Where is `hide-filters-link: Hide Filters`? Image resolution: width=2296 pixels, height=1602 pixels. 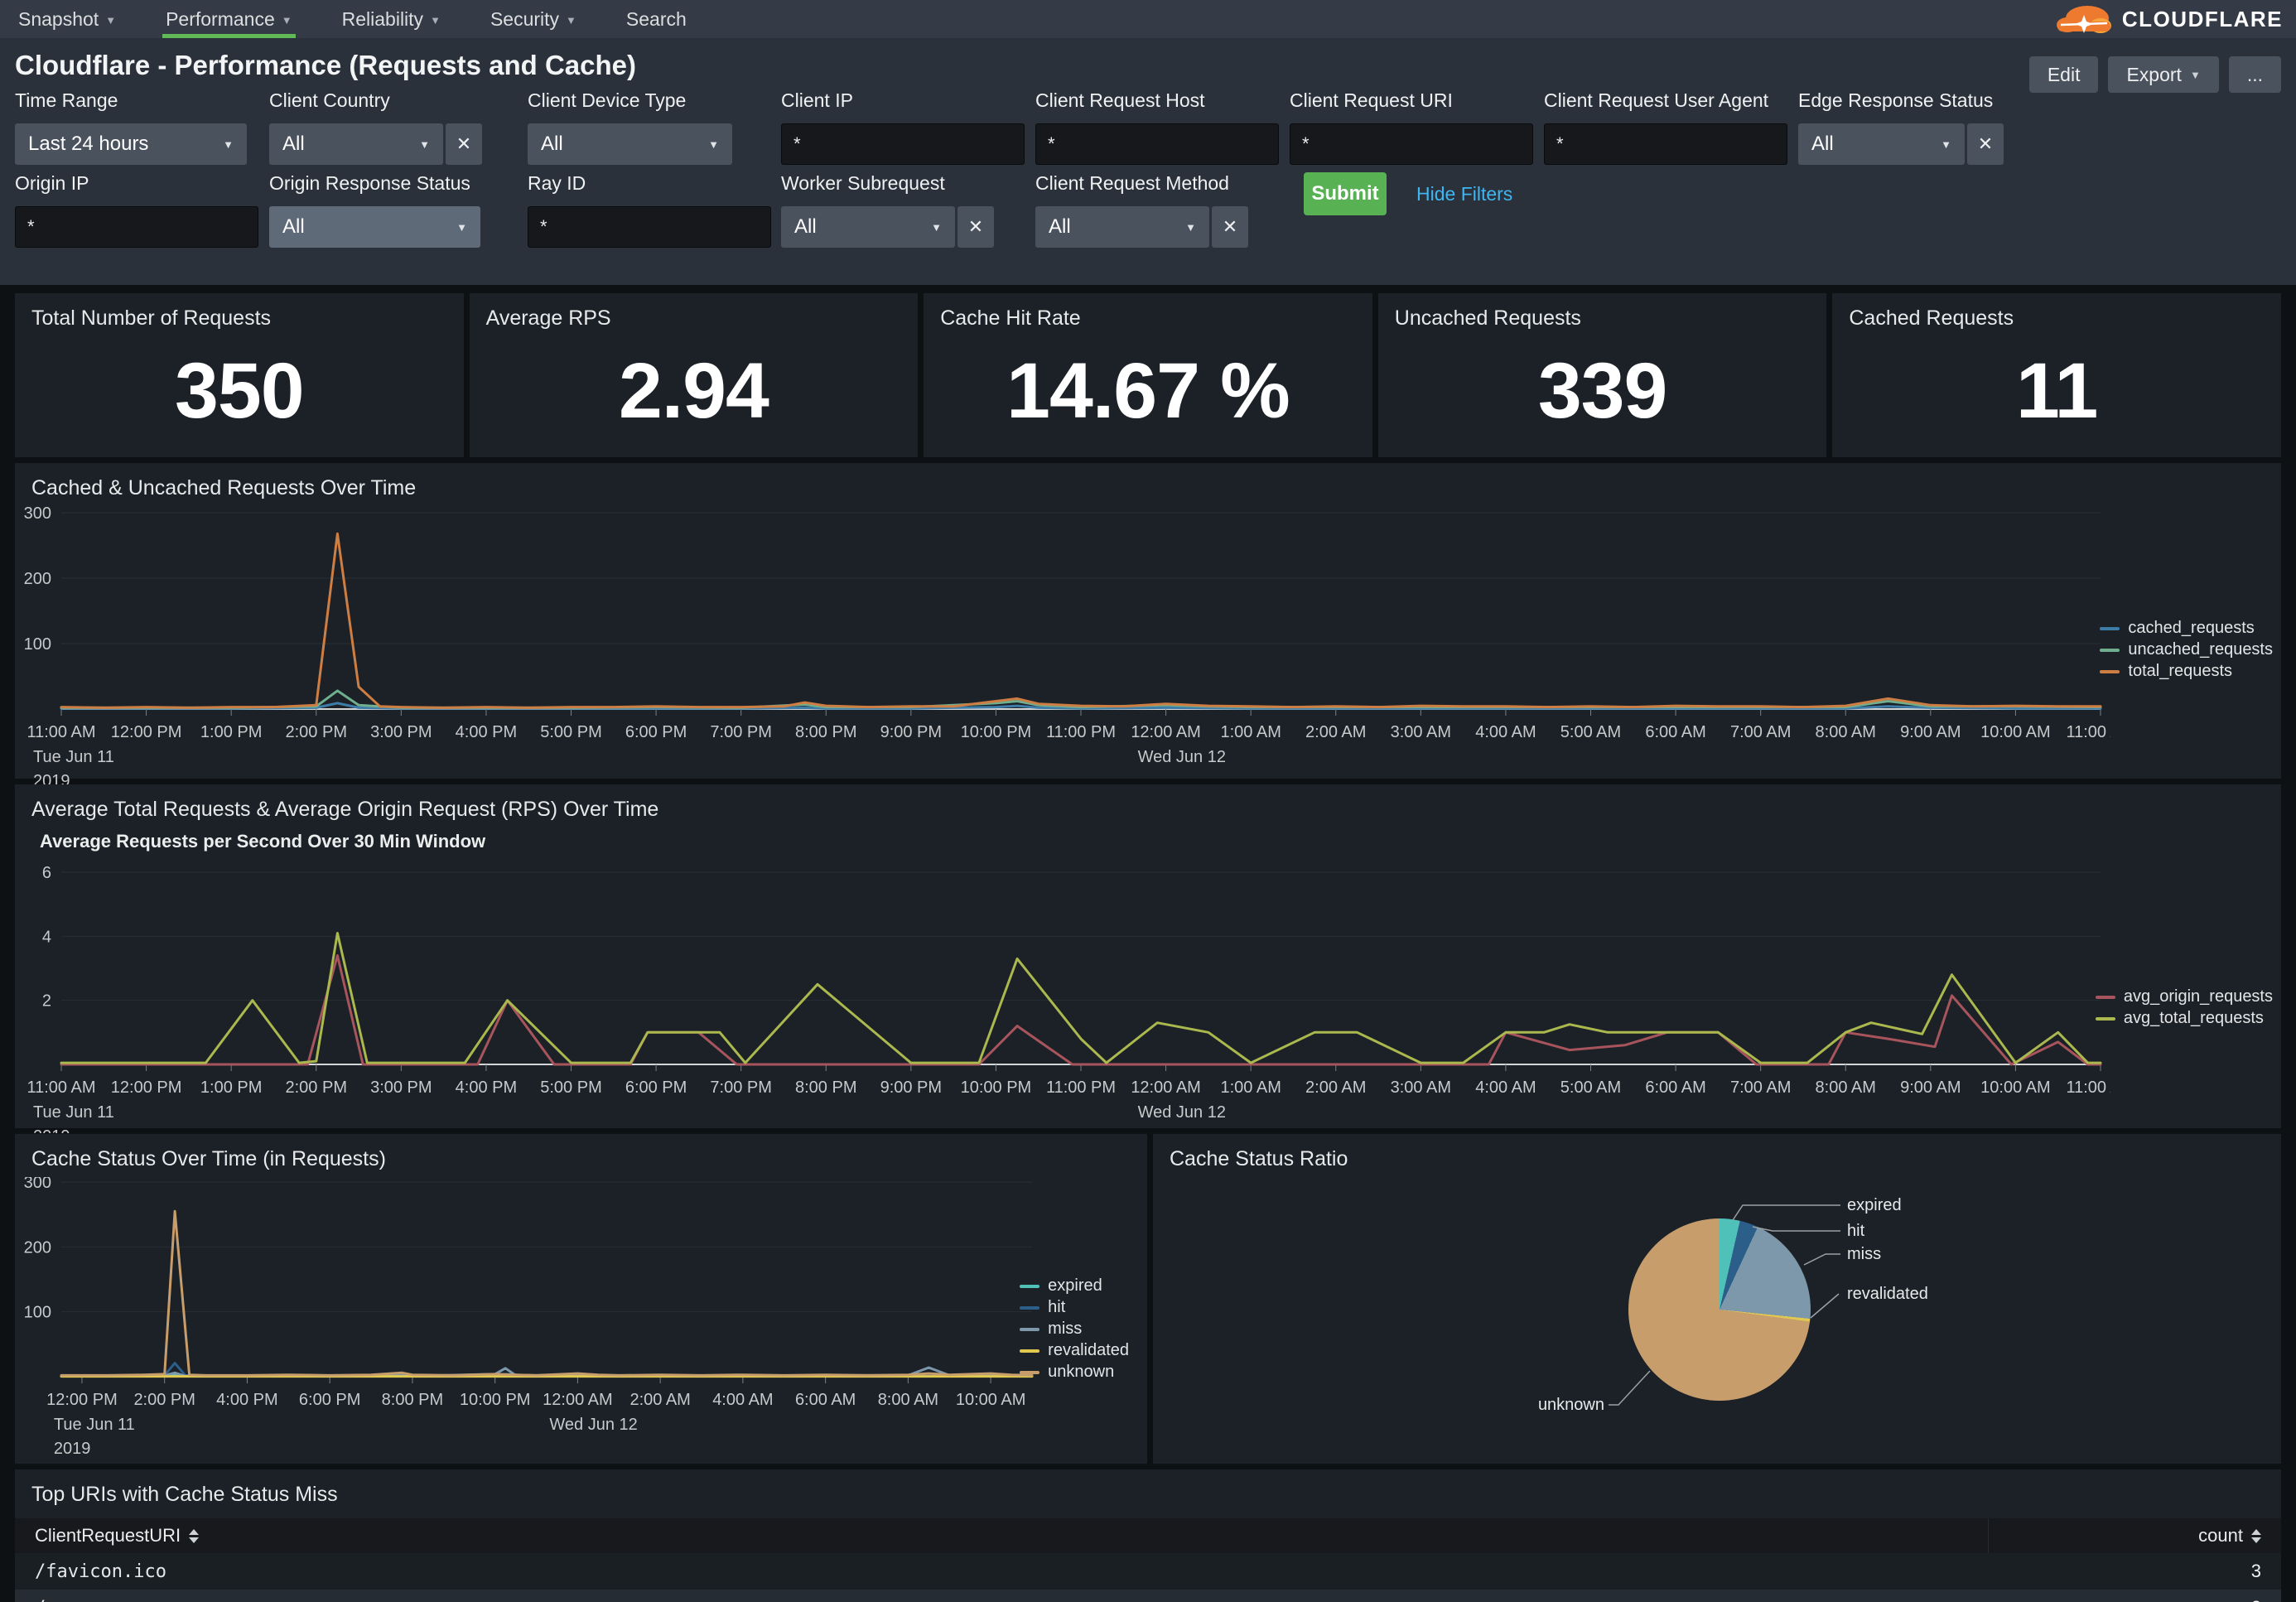
hide-filters-link: Hide Filters is located at coordinates (1464, 194).